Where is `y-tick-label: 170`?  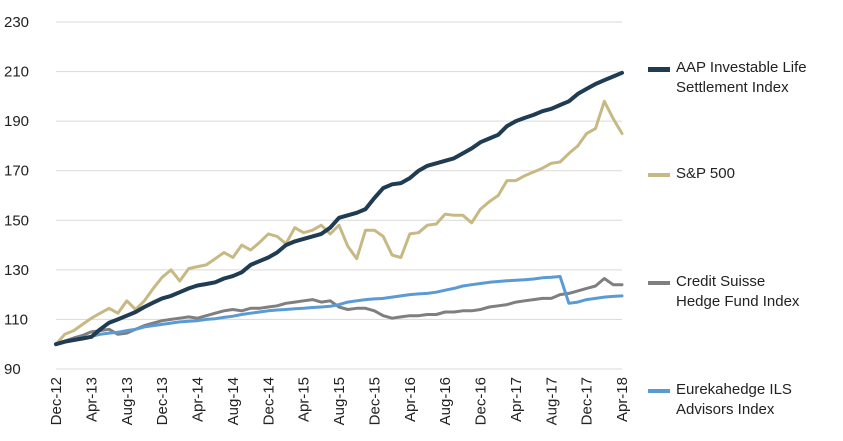
y-tick-label: 170 is located at coordinates (16, 171).